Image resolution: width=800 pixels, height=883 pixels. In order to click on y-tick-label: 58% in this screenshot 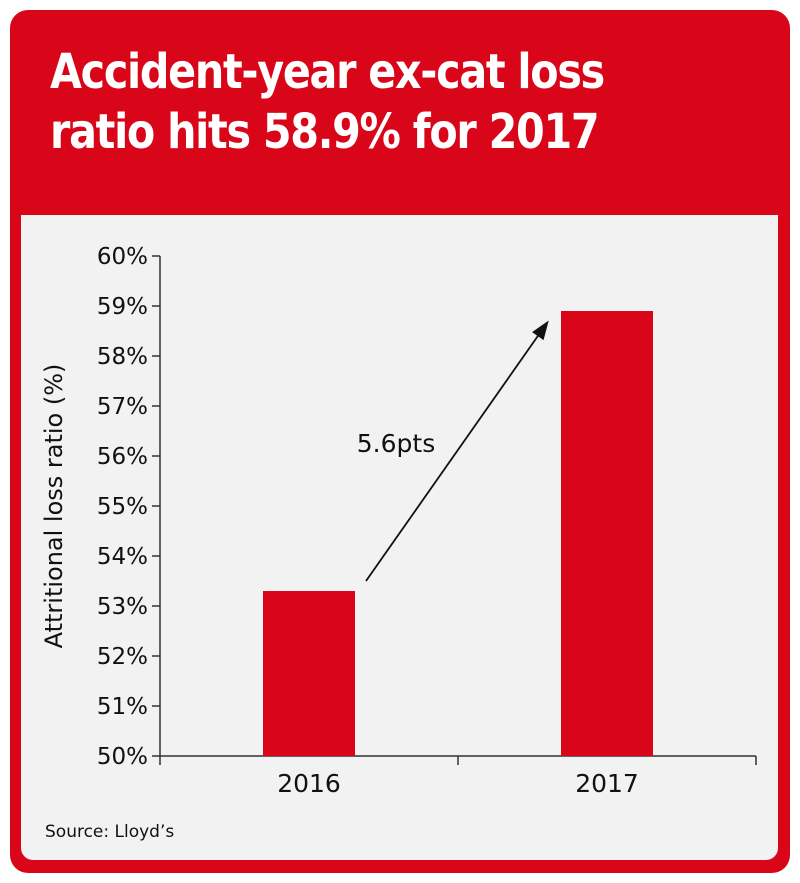, I will do `click(122, 357)`.